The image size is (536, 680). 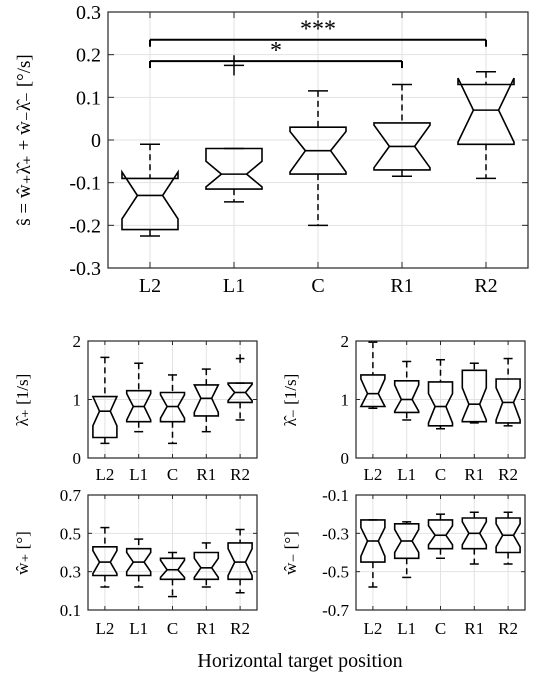 I want to click on y-tick-label: 0.7, so click(x=71, y=495).